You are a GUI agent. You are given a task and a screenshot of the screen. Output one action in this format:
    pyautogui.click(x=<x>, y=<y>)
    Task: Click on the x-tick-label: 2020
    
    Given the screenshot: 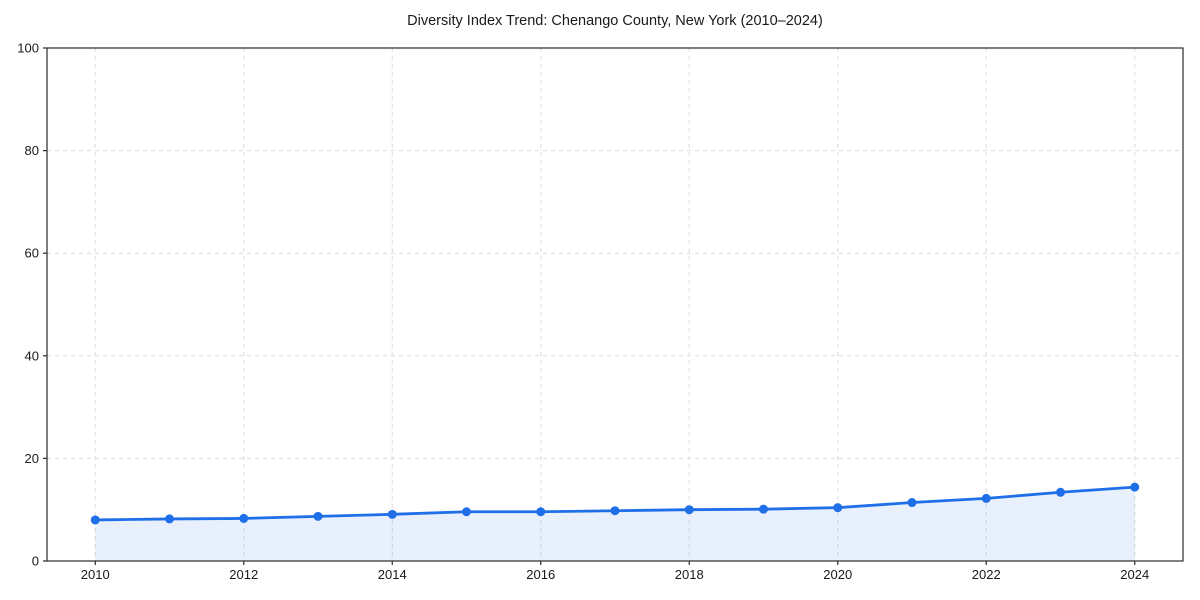 What is the action you would take?
    pyautogui.click(x=837, y=574)
    